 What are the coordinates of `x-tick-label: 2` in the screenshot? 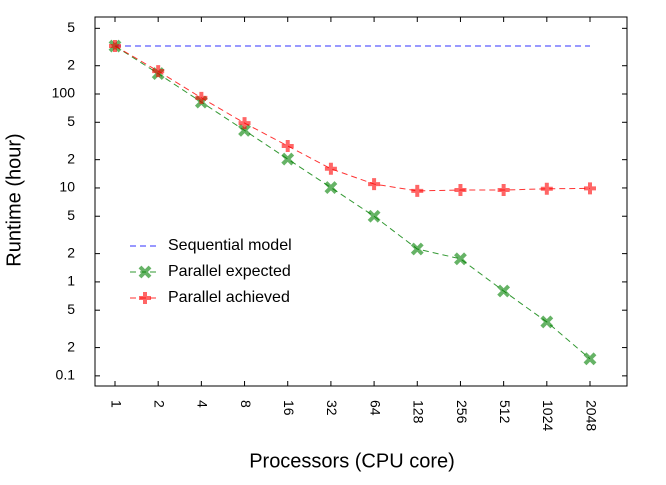 It's located at (159, 404).